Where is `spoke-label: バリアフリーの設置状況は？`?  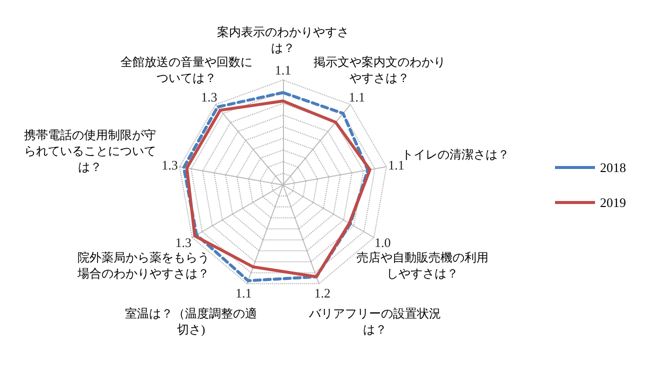 spoke-label: バリアフリーの設置状況は？ is located at coordinates (374, 321).